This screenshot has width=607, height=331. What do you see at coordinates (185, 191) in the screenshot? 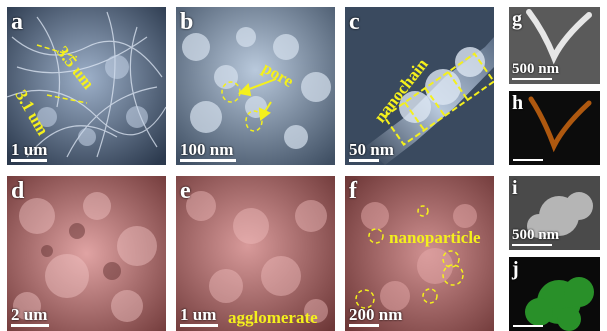
I see `panel-e-label: e` at bounding box center [185, 191].